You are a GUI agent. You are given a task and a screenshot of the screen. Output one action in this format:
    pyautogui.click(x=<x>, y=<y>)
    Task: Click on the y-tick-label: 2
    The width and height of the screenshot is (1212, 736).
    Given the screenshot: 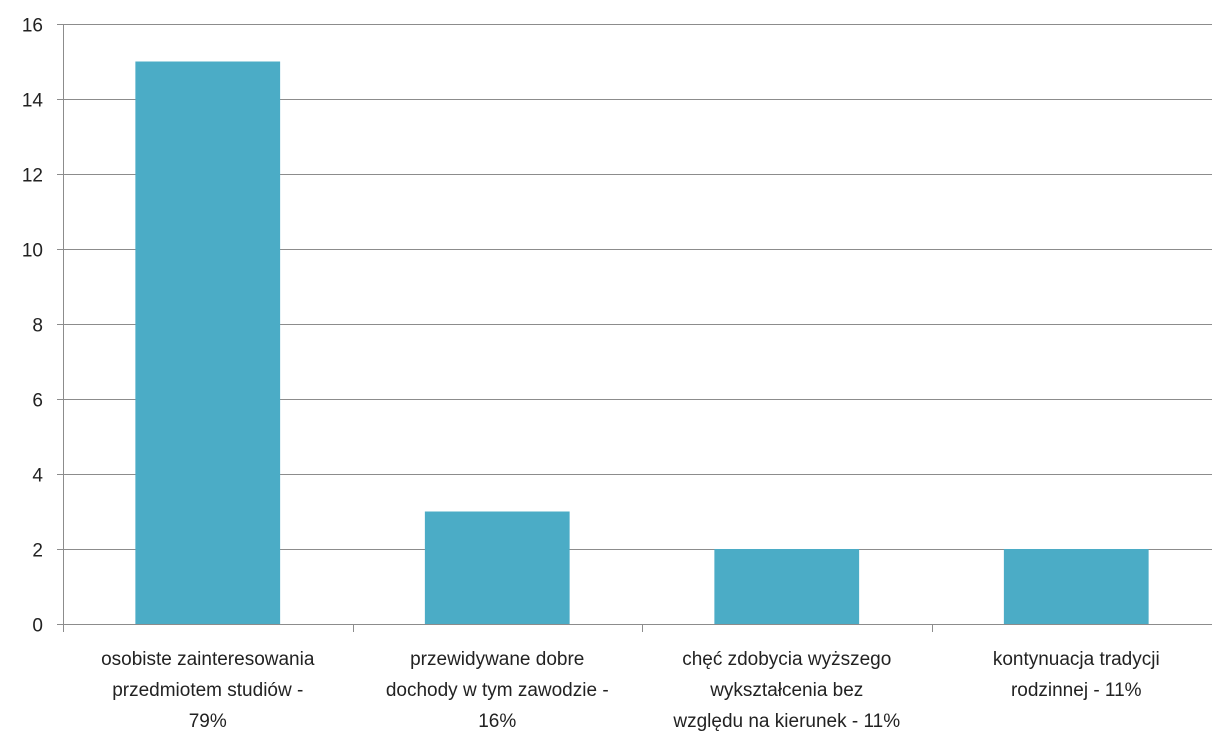 What is the action you would take?
    pyautogui.click(x=37, y=551)
    